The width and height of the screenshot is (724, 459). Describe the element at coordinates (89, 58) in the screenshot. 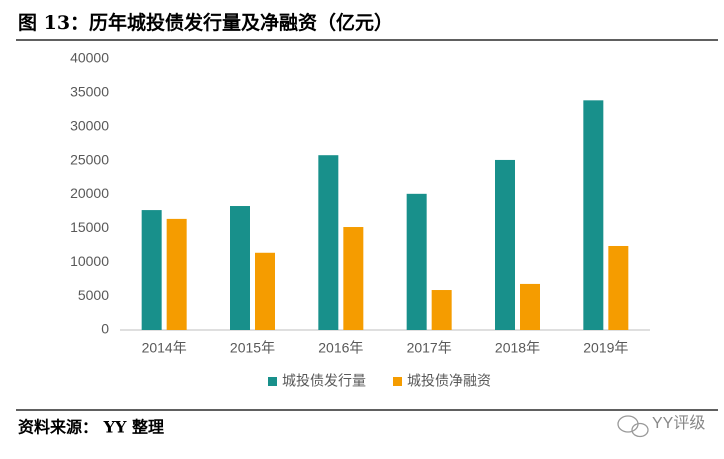

I see `y-tick-label: 40000` at that location.